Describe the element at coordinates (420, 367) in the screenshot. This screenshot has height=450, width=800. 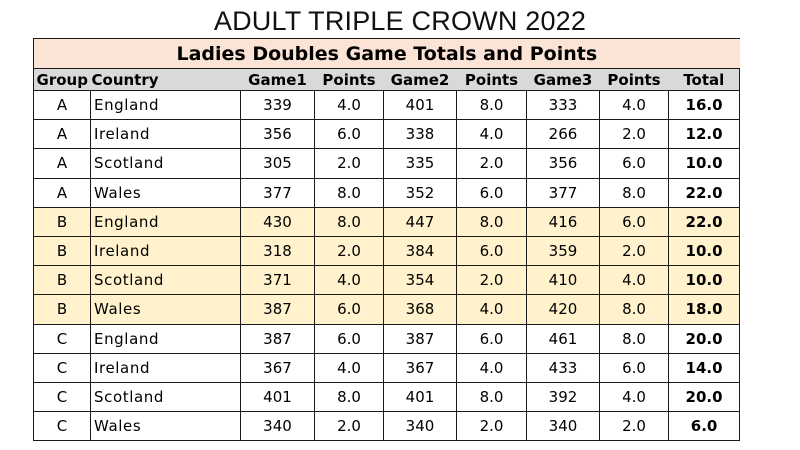
I see `cell-game2: 367` at that location.